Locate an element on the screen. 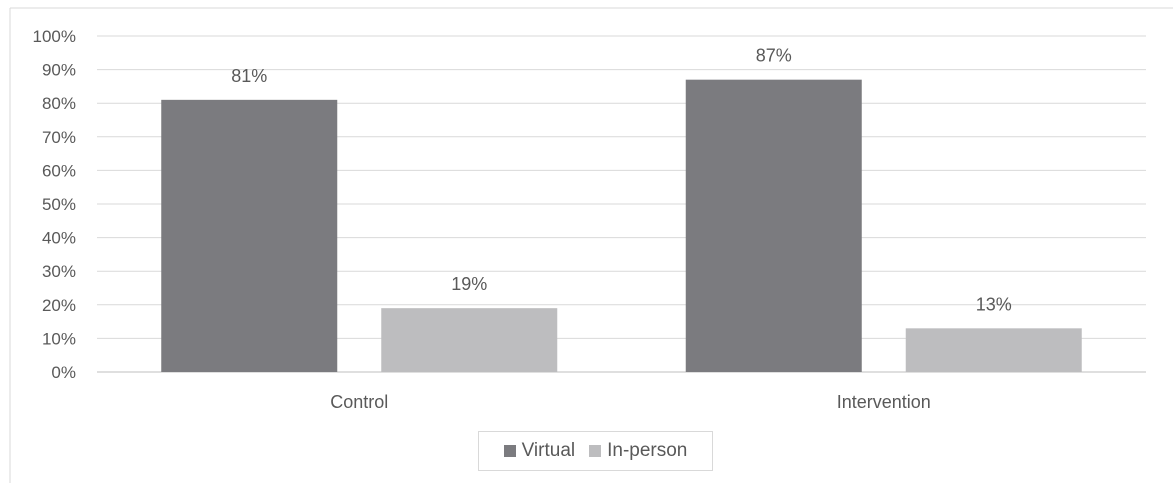 Image resolution: width=1173 pixels, height=483 pixels. y-tick-label: 20% is located at coordinates (59, 305).